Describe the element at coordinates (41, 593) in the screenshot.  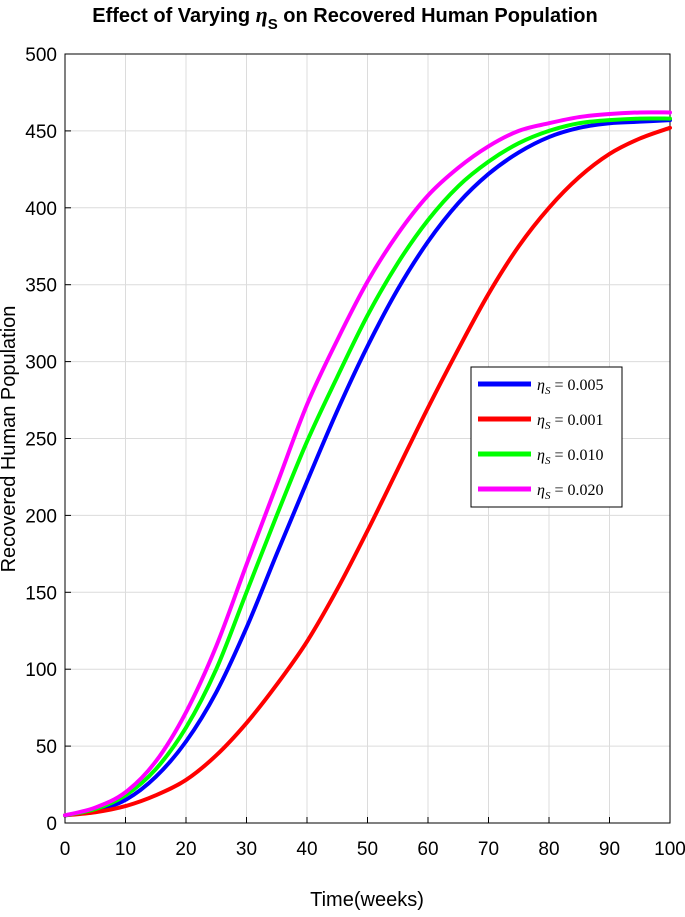
I see `y-tick-label-3: 150` at that location.